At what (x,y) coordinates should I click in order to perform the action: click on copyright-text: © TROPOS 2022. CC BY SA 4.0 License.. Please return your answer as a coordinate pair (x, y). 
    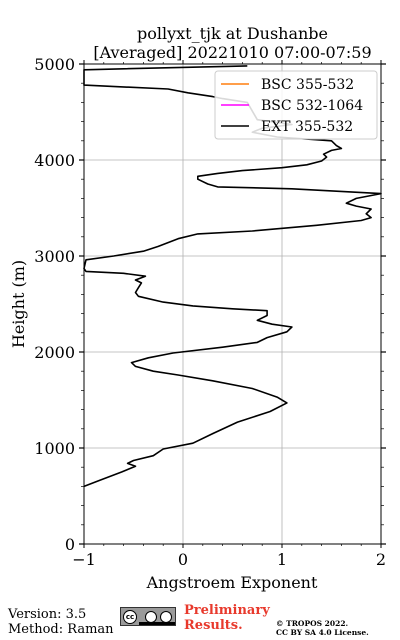
    Looking at the image, I should click on (322, 628).